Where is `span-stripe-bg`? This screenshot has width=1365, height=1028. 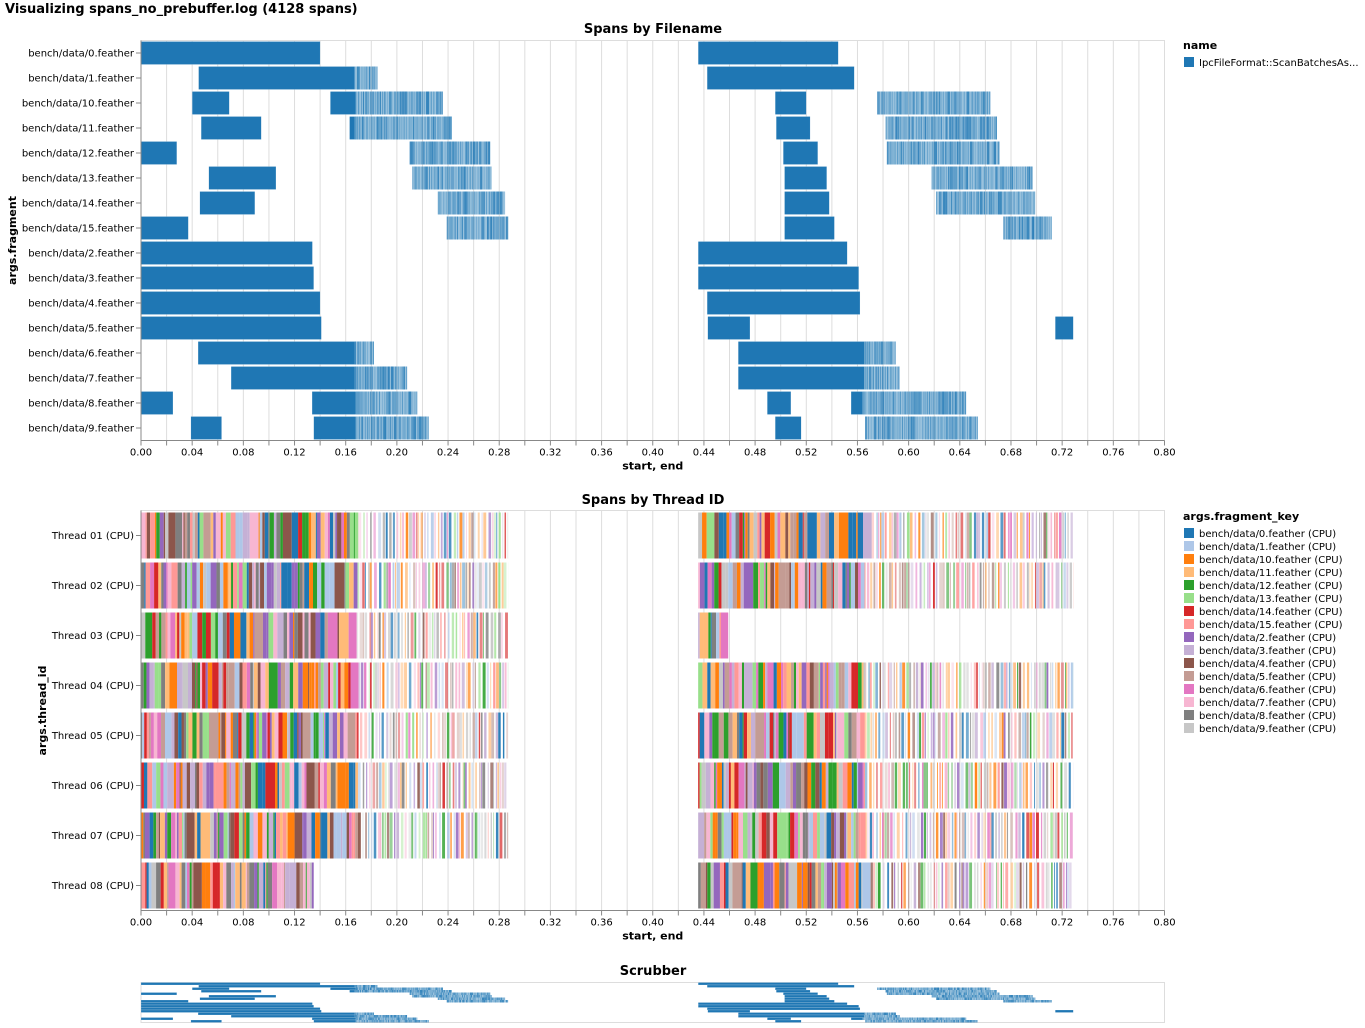 span-stripe-bg is located at coordinates (399, 988).